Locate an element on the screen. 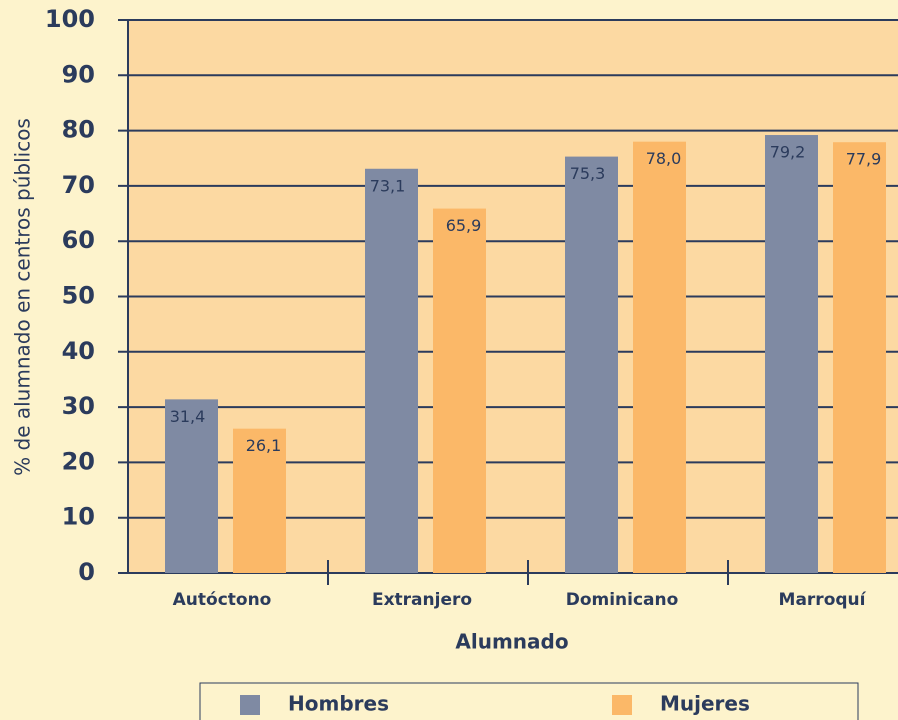  y-tick-label: 40 is located at coordinates (78, 351).